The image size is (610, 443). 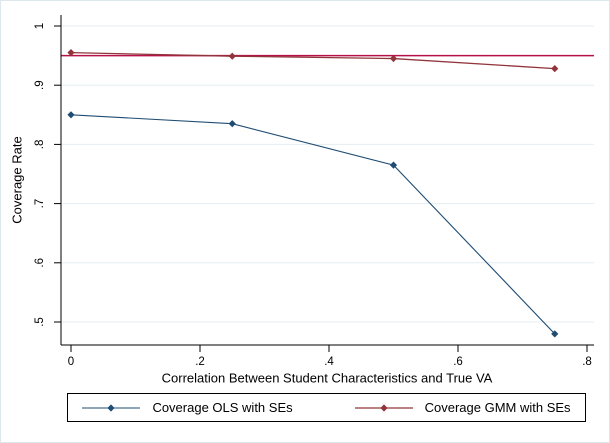 I want to click on legend-label-ols: Coverage OLS with SEs, so click(x=222, y=407).